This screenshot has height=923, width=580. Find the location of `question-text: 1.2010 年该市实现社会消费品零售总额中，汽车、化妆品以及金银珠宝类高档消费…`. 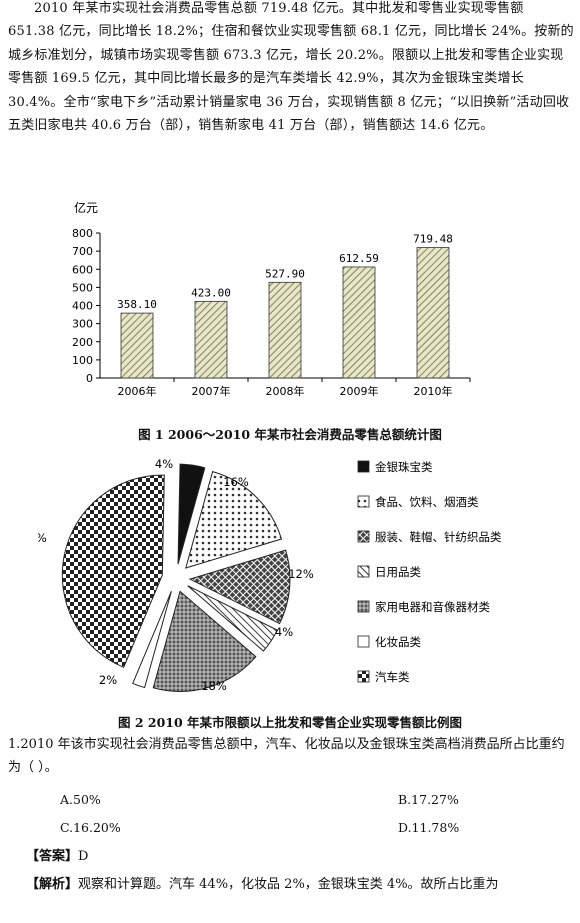

question-text: 1.2010 年该市实现社会消费品零售总额中，汽车、化妆品以及金银珠宝类高档消费… is located at coordinates (286, 756).